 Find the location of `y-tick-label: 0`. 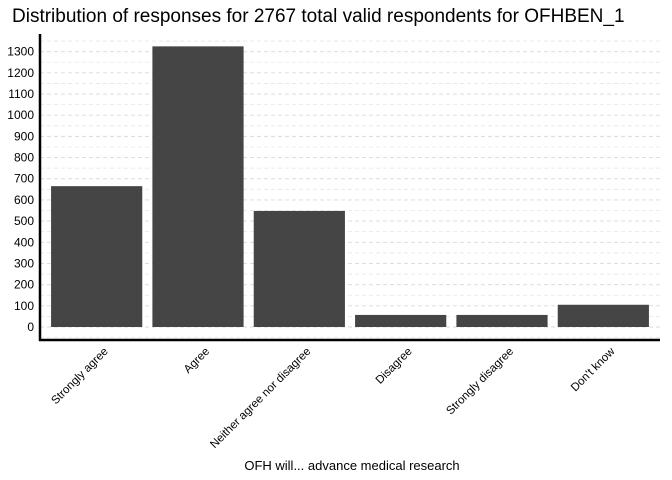

y-tick-label: 0 is located at coordinates (30, 327).